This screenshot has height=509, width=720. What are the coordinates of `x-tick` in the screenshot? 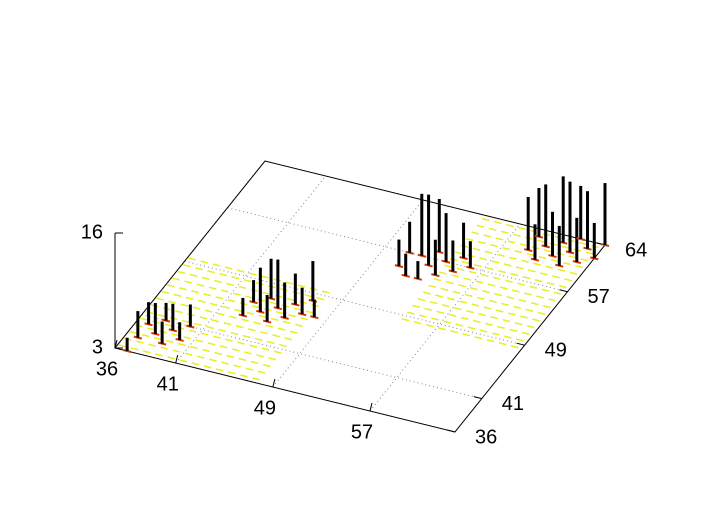 It's located at (274, 383).